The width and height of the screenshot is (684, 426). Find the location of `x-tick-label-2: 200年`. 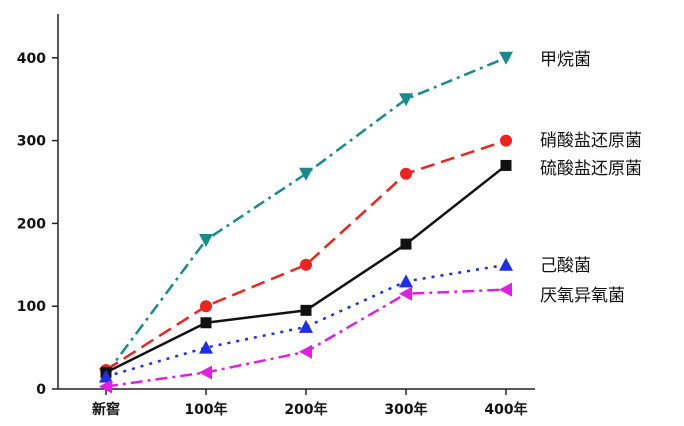

x-tick-label-2: 200年 is located at coordinates (305, 409).